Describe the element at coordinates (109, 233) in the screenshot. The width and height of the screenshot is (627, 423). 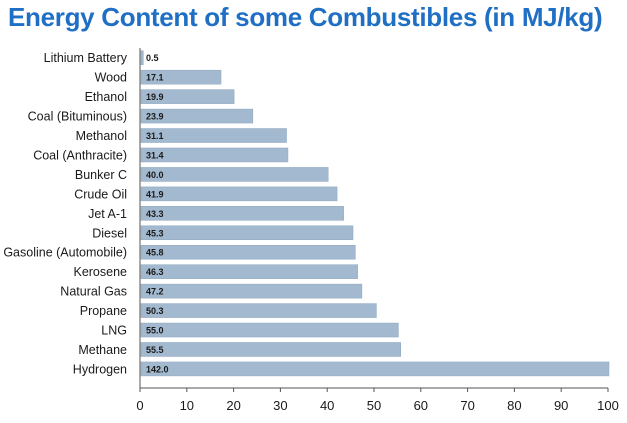
I see `category-label: Diesel` at that location.